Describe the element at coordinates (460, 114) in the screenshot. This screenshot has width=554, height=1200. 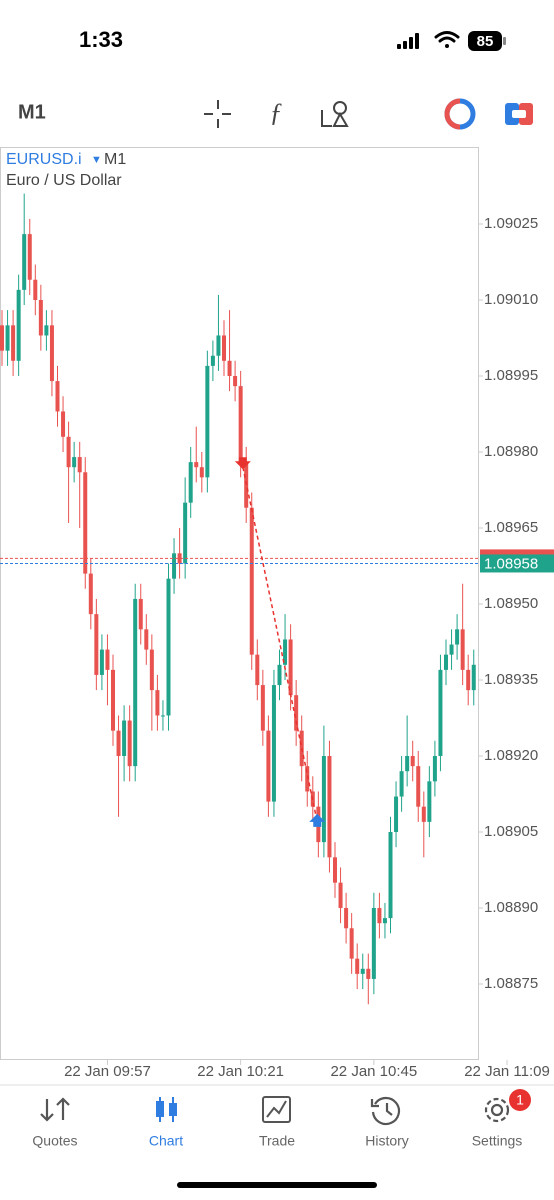
I see `one-click-trading-button` at that location.